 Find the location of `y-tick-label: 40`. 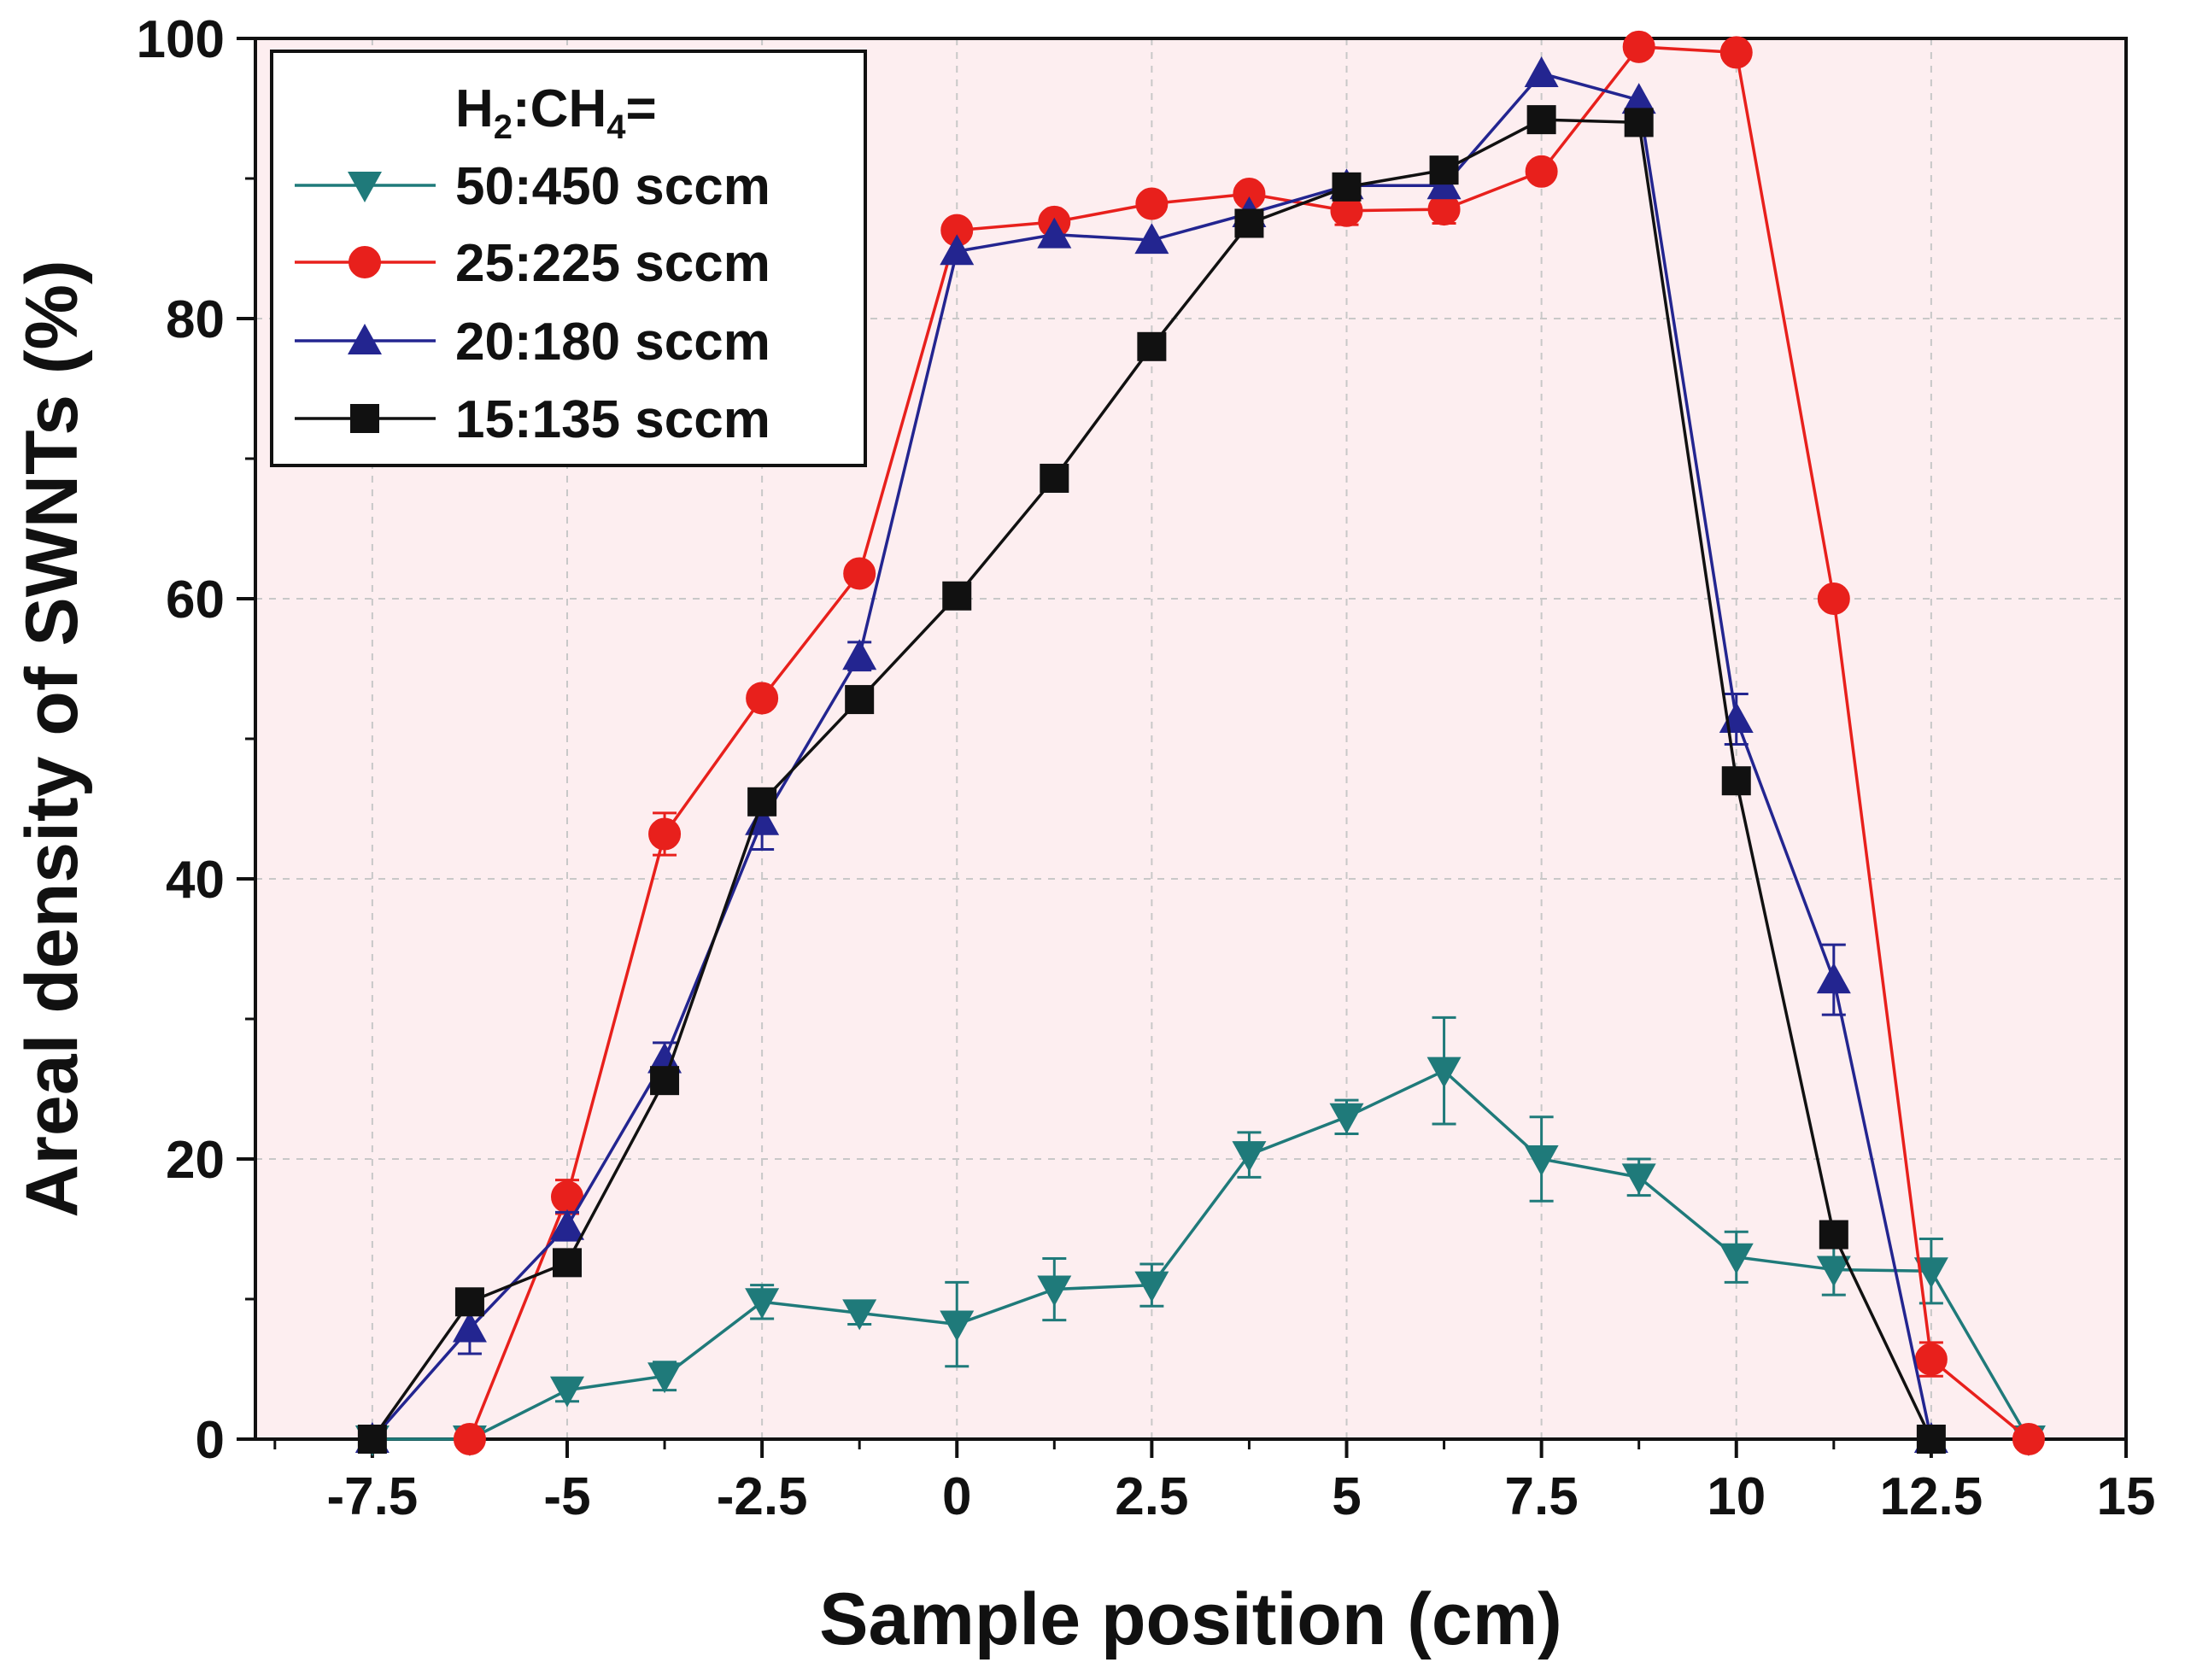

y-tick-label: 40 is located at coordinates (195, 881).